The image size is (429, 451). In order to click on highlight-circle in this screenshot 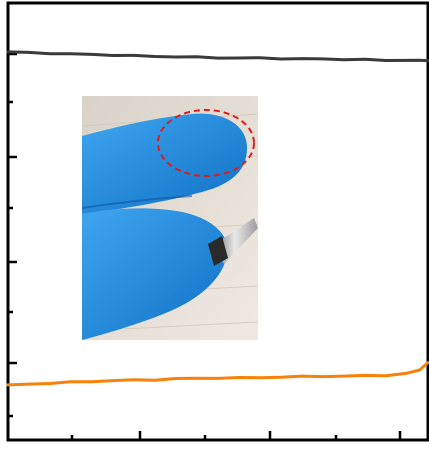, I will do `click(206, 143)`.